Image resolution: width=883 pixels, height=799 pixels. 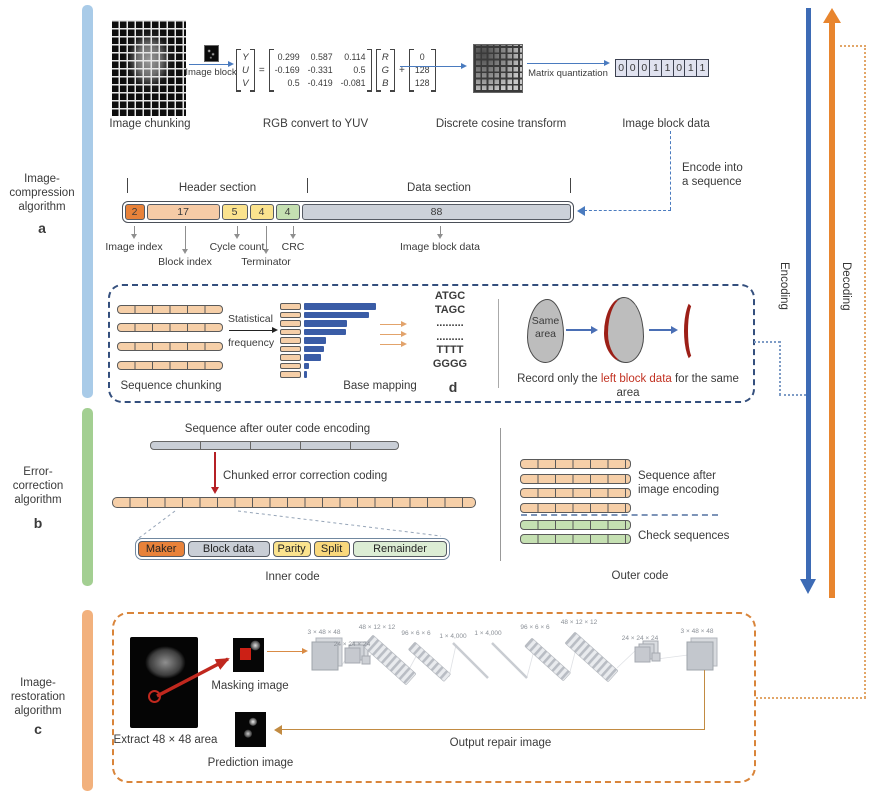 I want to click on same-area-text: area, so click(x=545, y=334).